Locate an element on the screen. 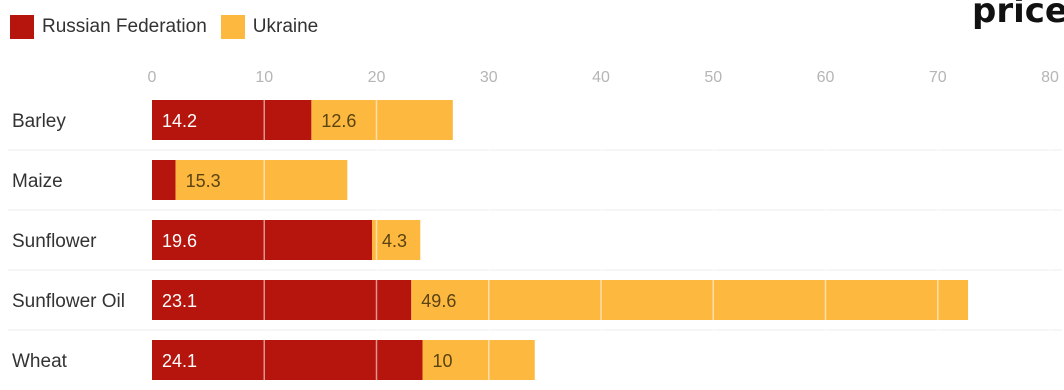 The width and height of the screenshot is (1064, 390). data-label-barley-russian-federation: 14.2 is located at coordinates (179, 121).